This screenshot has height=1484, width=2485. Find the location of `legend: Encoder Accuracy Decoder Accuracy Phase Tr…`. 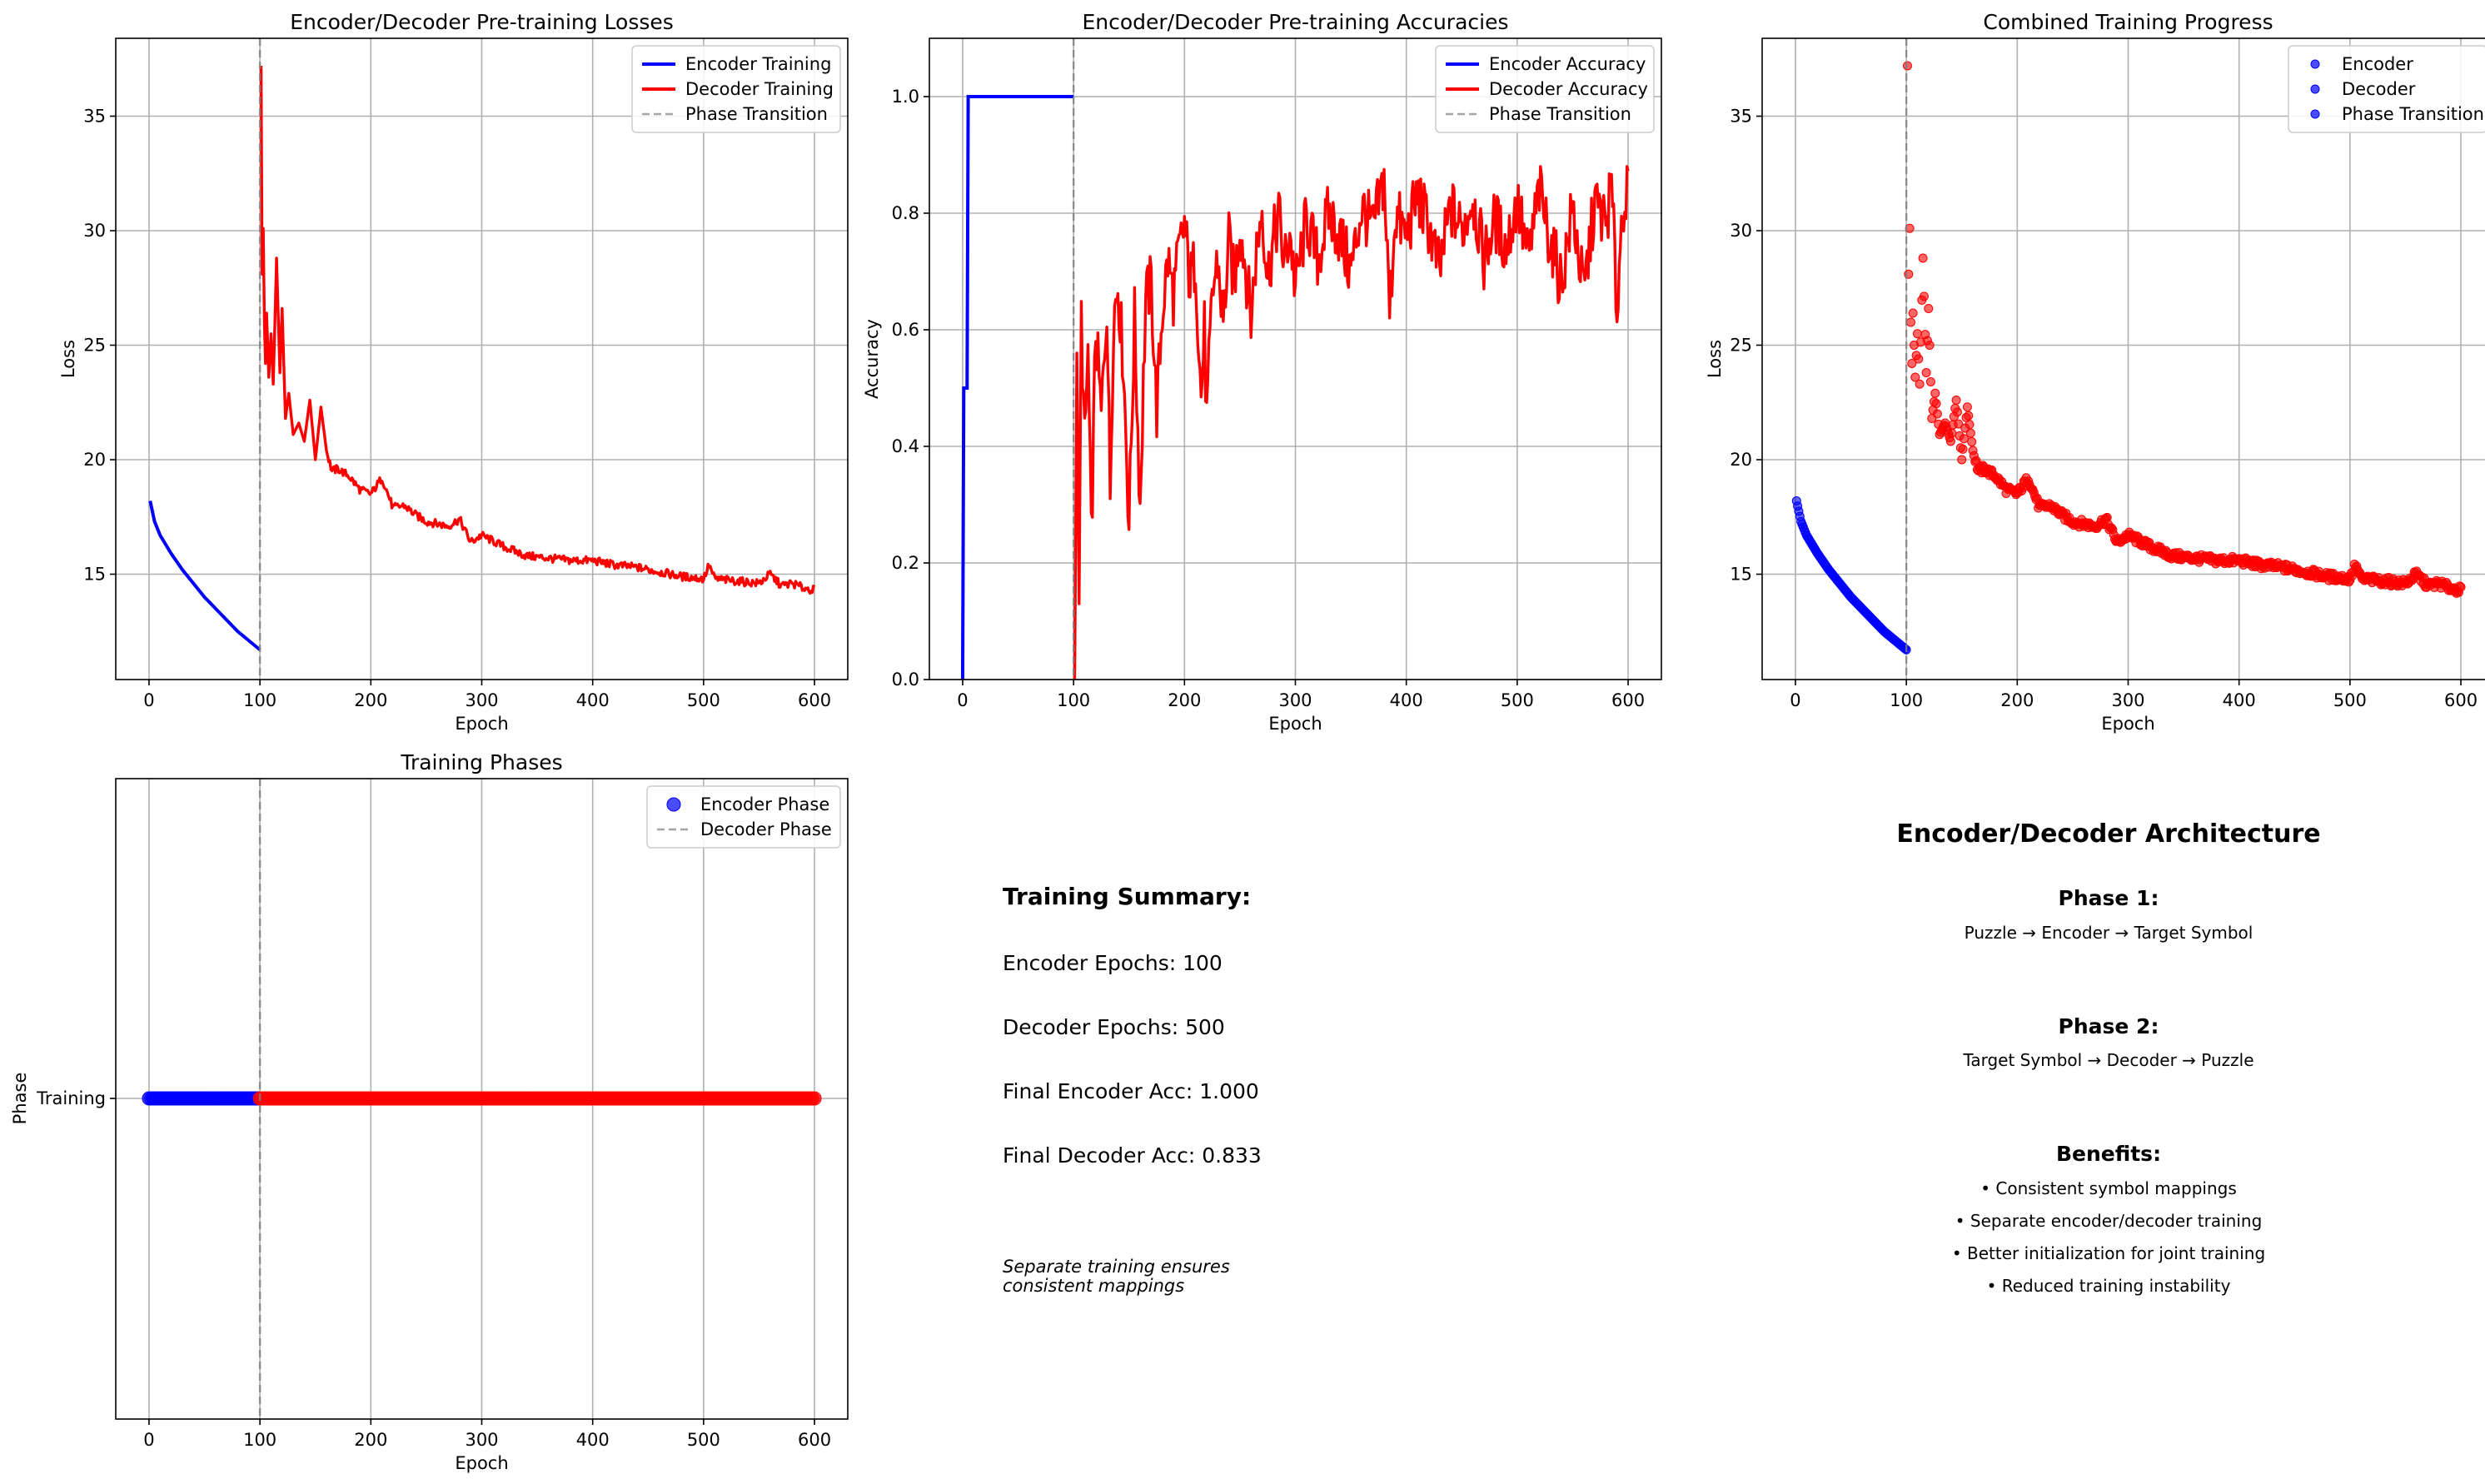

legend: Encoder Accuracy Decoder Accuracy Phase Tr… is located at coordinates (1545, 89).